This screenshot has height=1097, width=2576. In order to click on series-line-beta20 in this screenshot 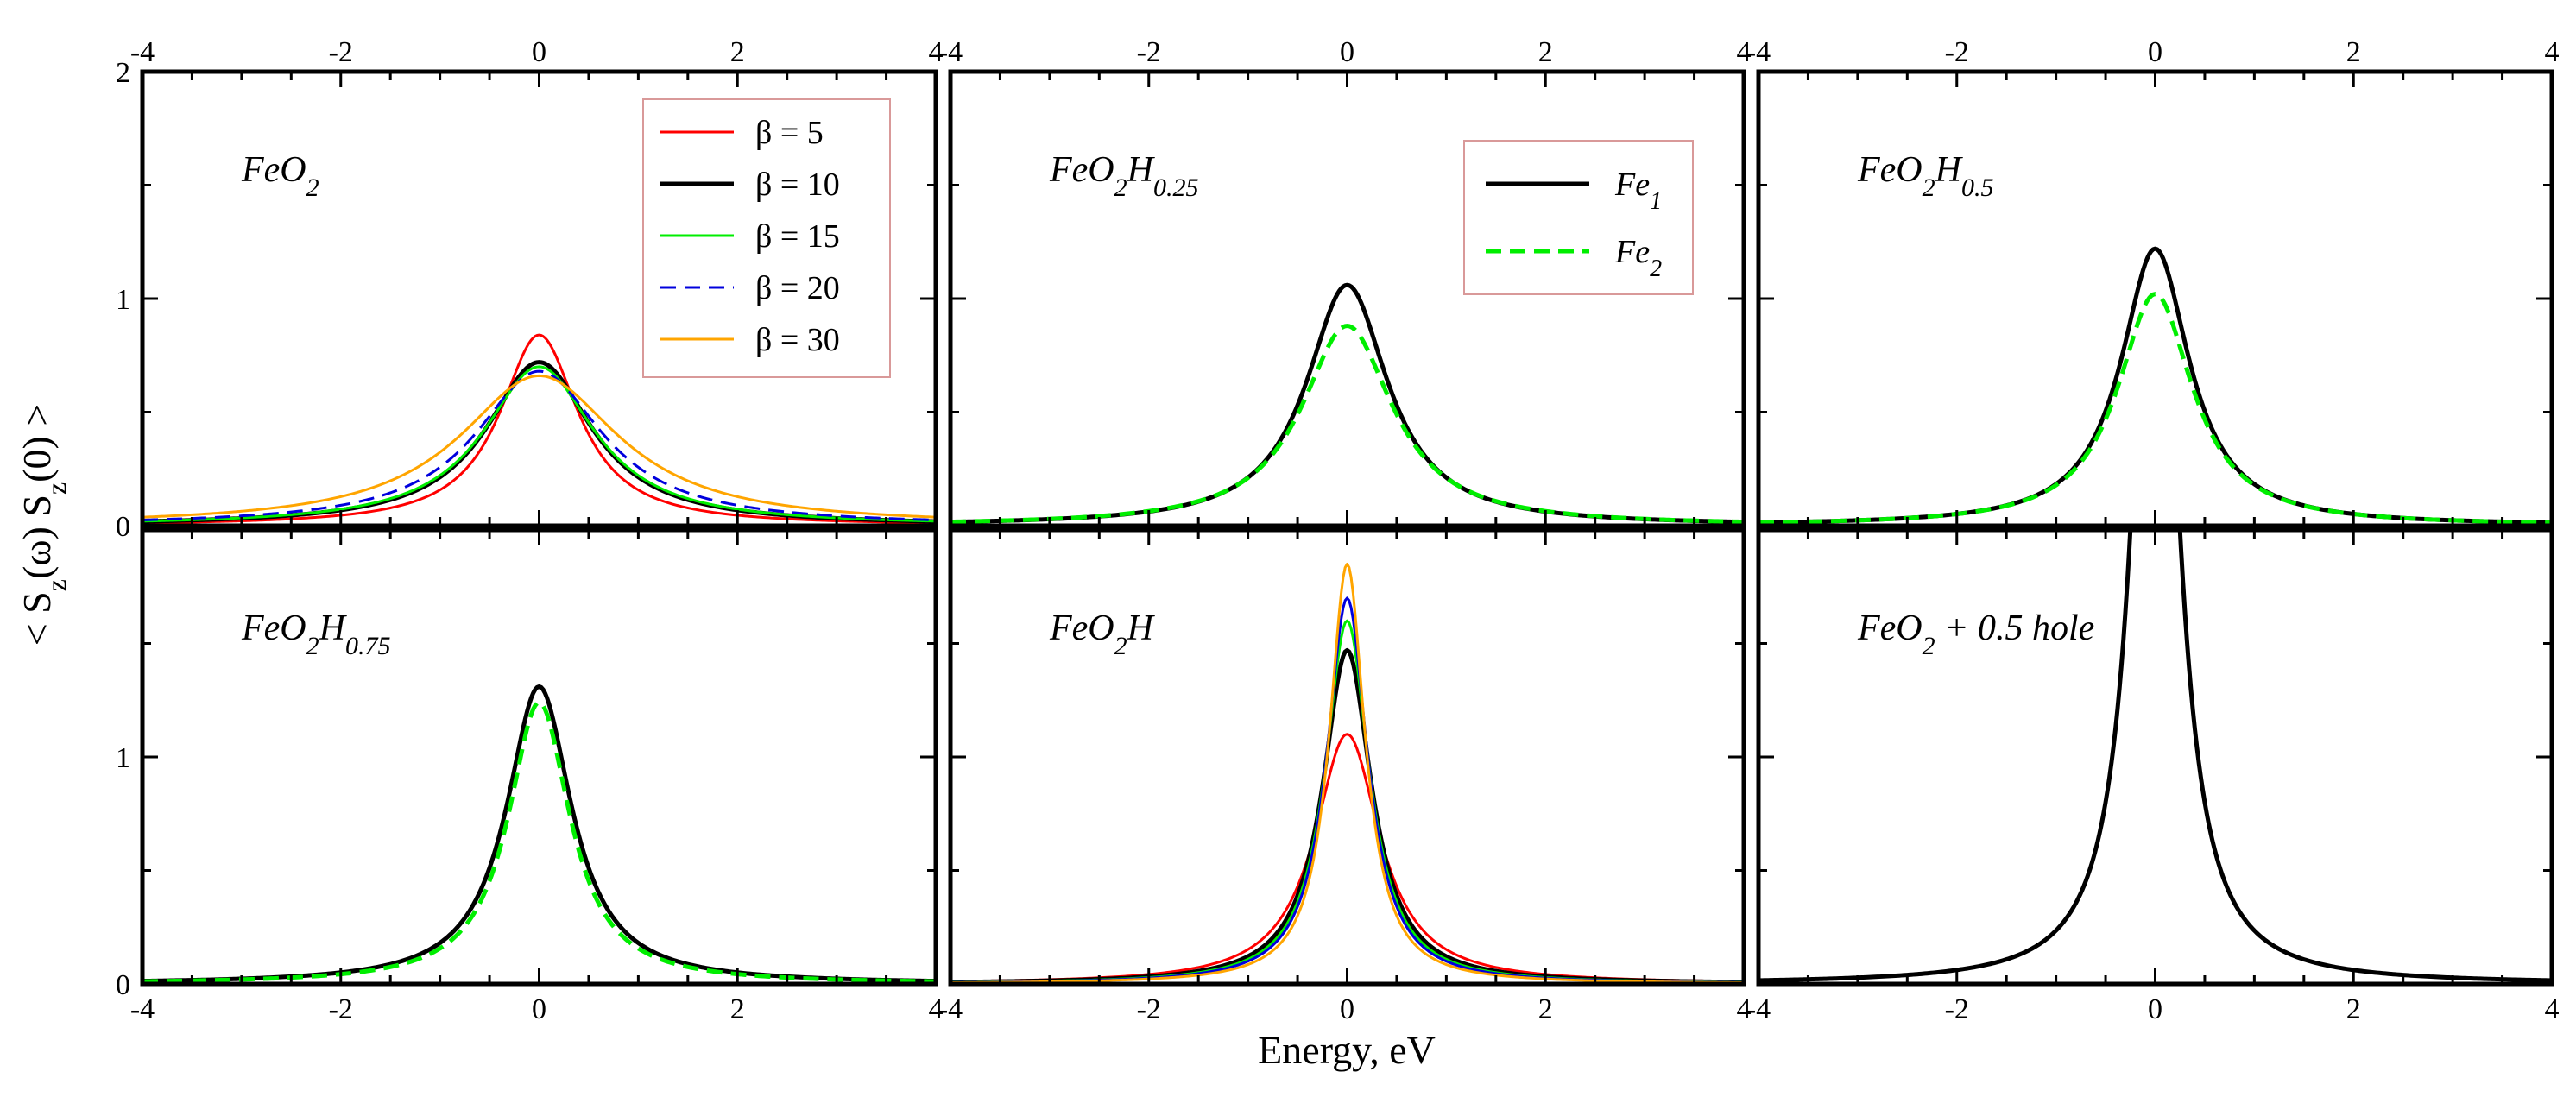, I will do `click(539, 445)`.